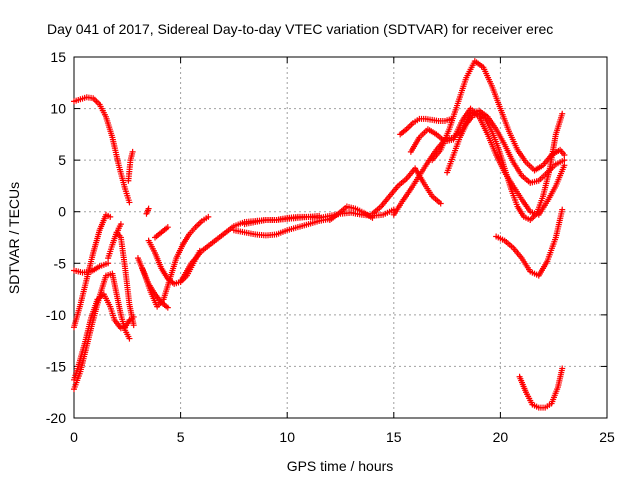 This screenshot has height=480, width=640. What do you see at coordinates (58, 109) in the screenshot?
I see `y-tick-label: 10` at bounding box center [58, 109].